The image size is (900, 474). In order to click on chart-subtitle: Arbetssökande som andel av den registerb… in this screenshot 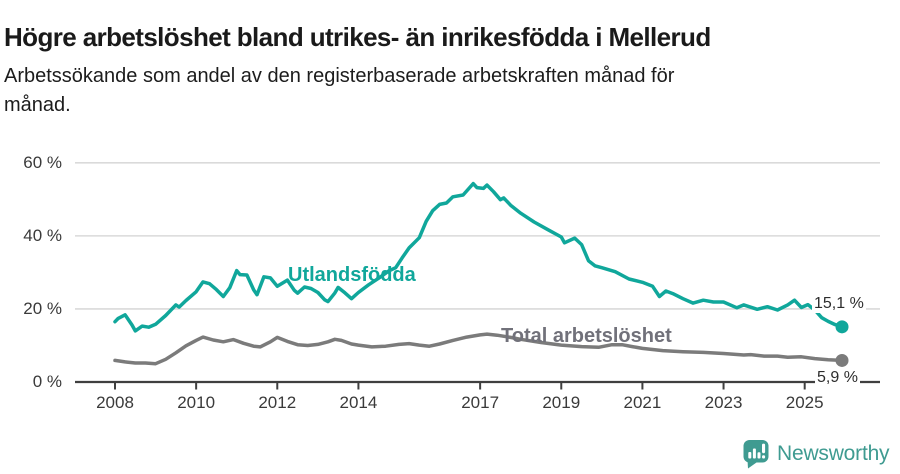, I will do `click(339, 91)`.